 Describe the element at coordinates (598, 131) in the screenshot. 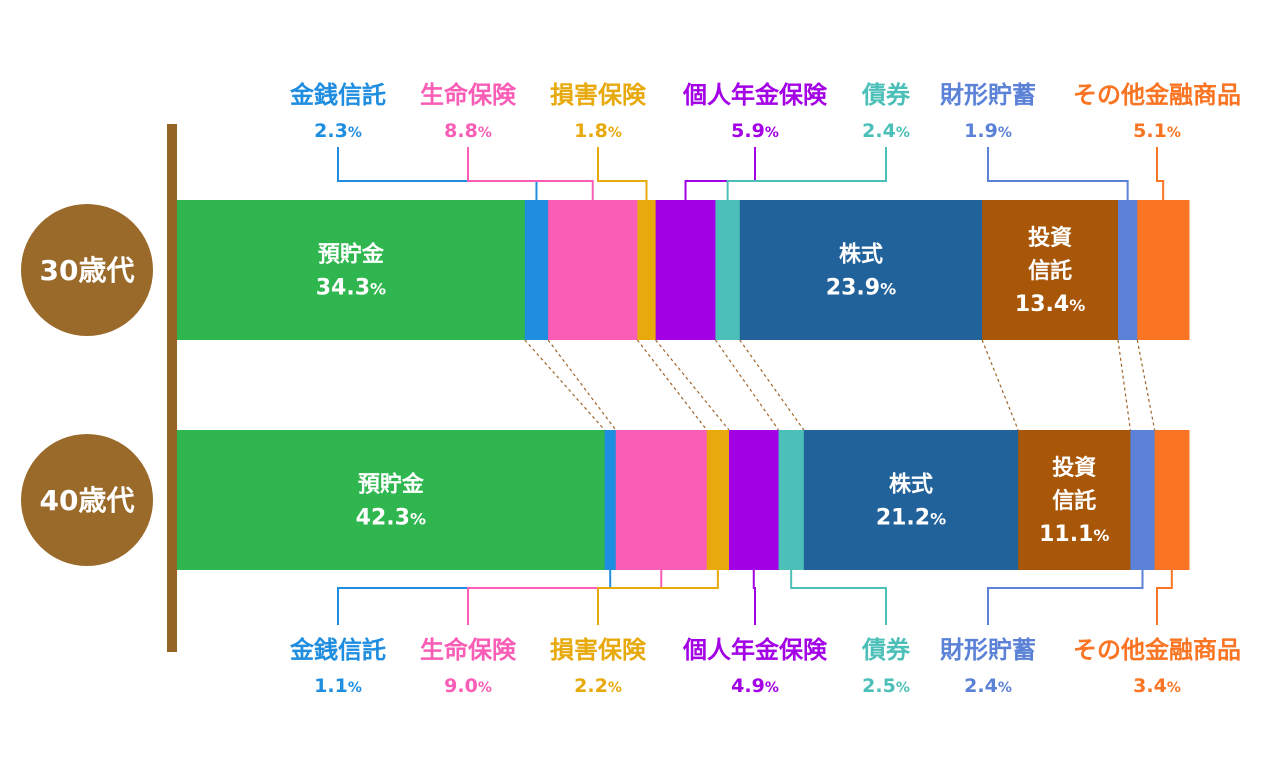

I see `external-label-value: 1.8%` at that location.